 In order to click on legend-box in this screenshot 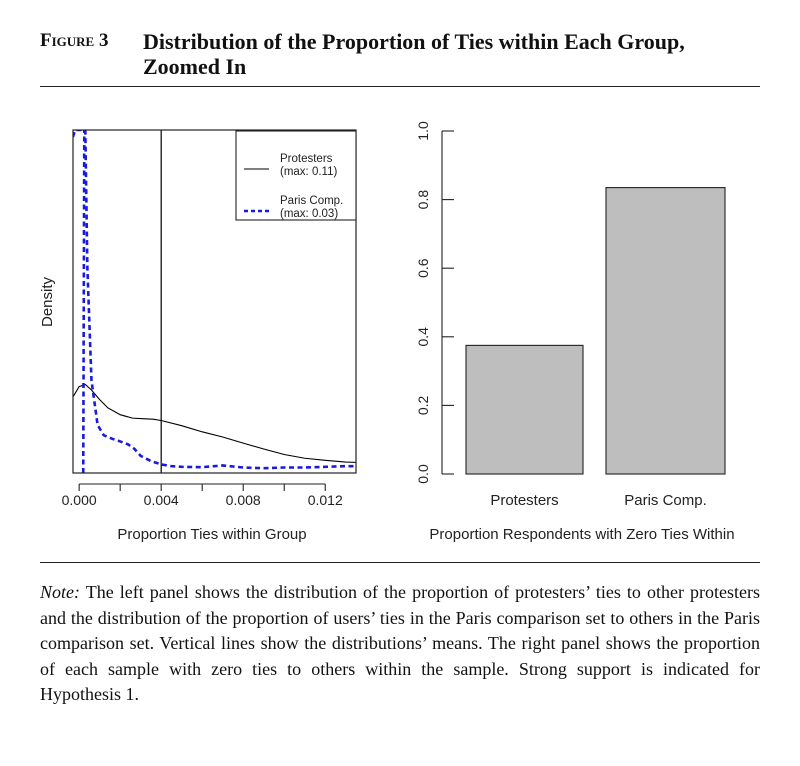, I will do `click(296, 175)`.